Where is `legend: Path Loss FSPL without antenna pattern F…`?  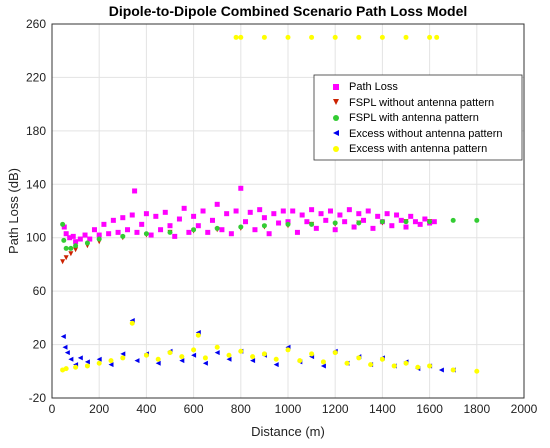 legend: Path Loss FSPL without antenna pattern F… is located at coordinates (418, 117).